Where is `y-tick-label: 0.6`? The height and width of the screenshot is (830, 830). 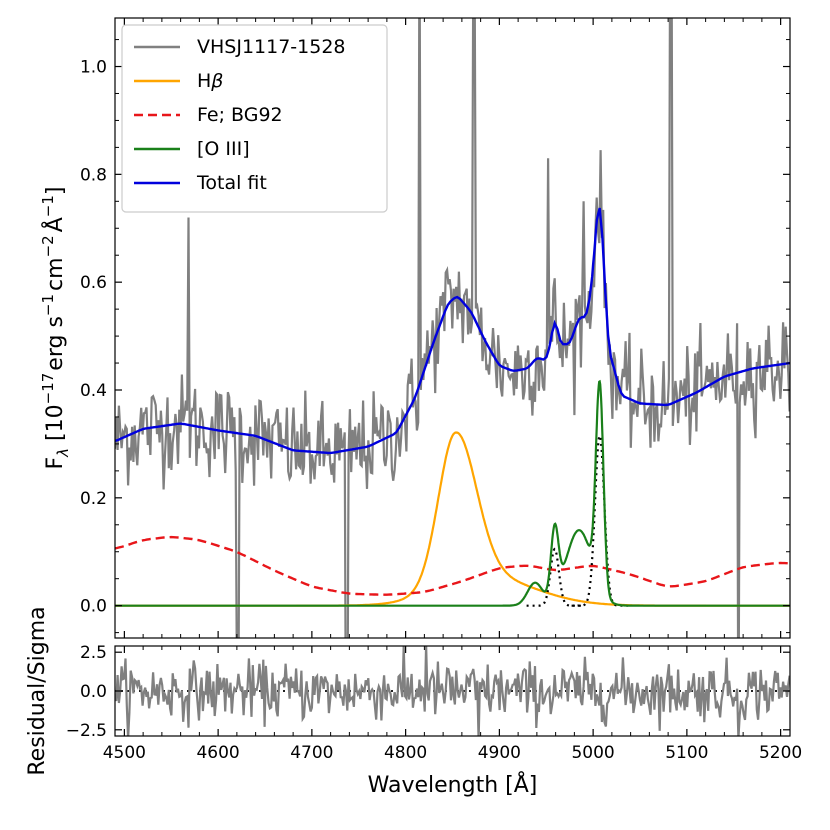 y-tick-label: 0.6 is located at coordinates (93, 283).